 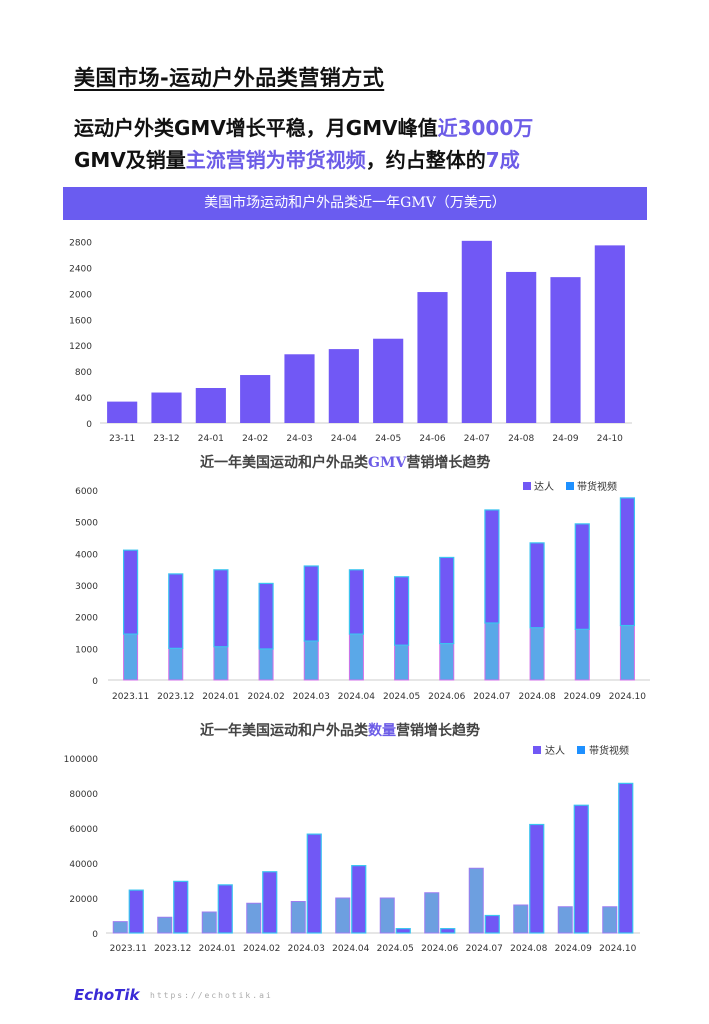 I want to click on legend-label-video: 带货视频, so click(x=597, y=486).